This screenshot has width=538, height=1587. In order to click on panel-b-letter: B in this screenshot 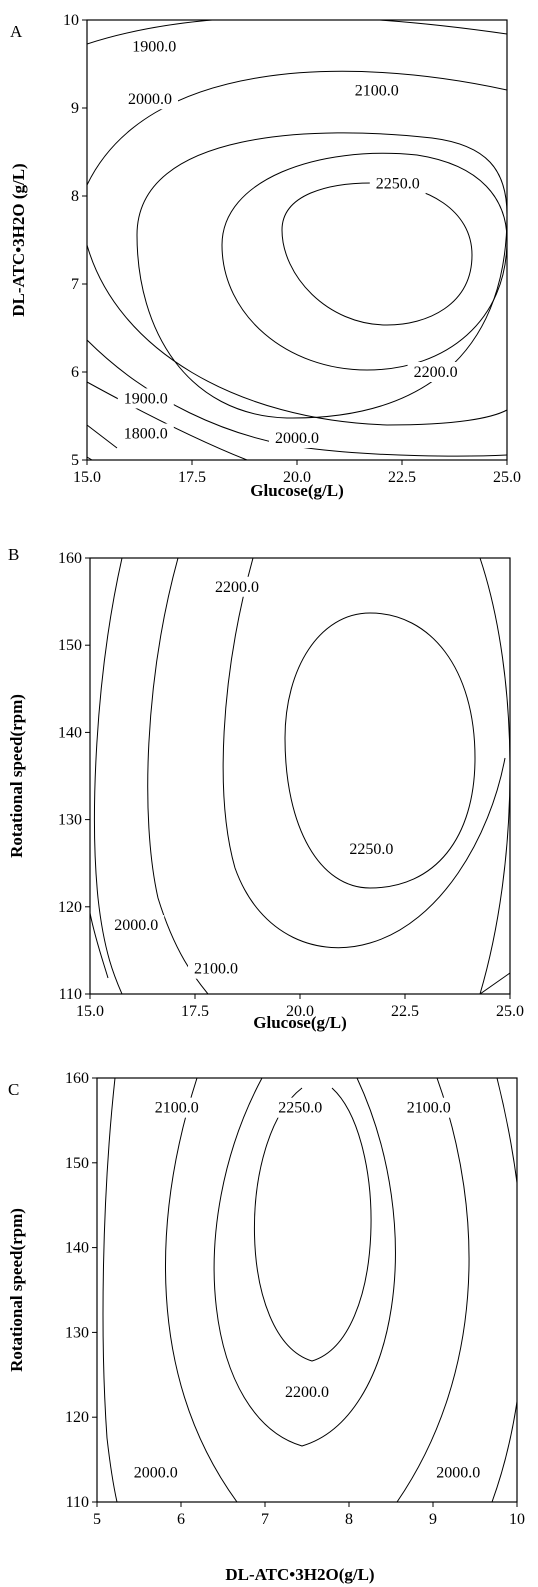, I will do `click(13, 554)`.